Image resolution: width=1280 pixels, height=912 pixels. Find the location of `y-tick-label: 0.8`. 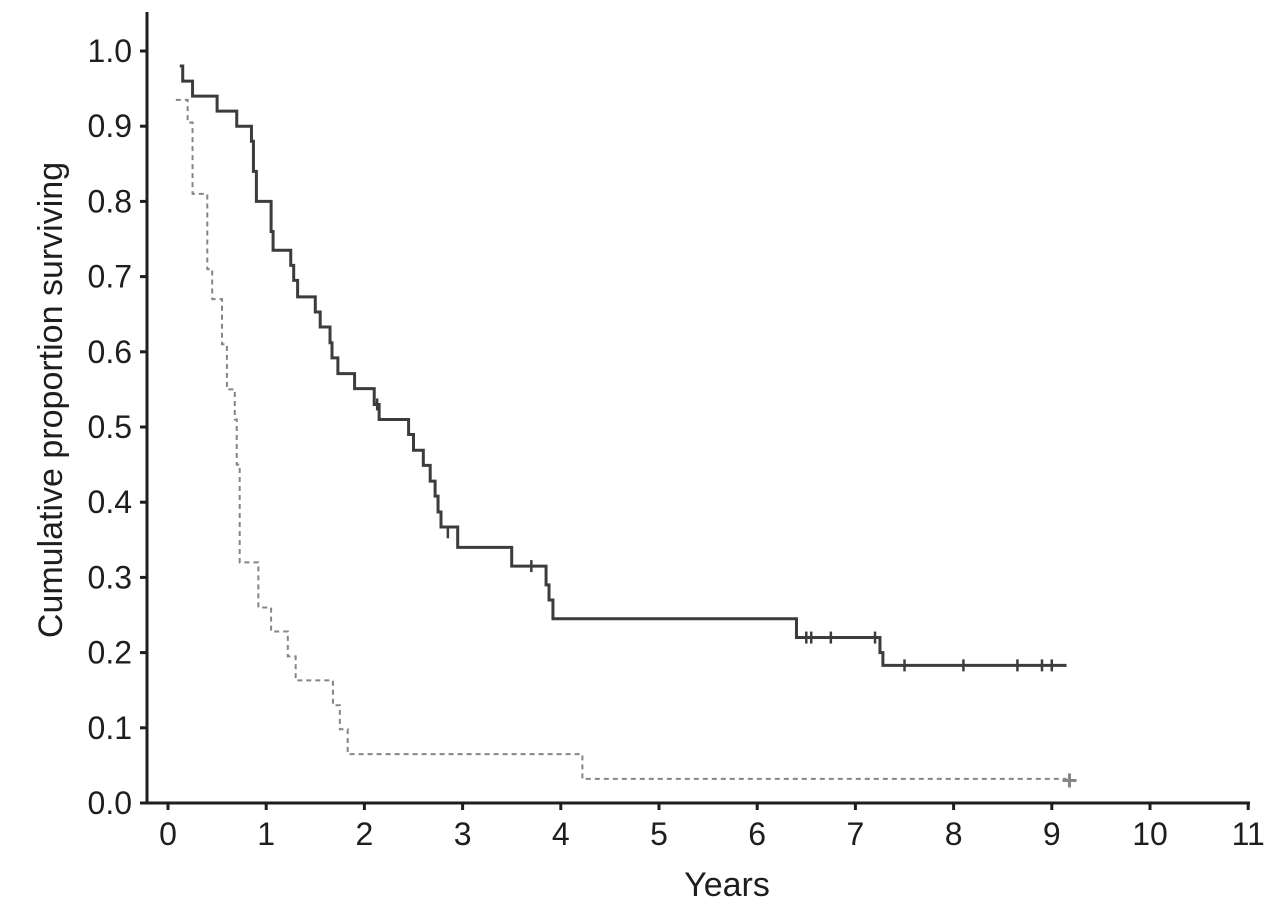

y-tick-label: 0.8 is located at coordinates (110, 201).